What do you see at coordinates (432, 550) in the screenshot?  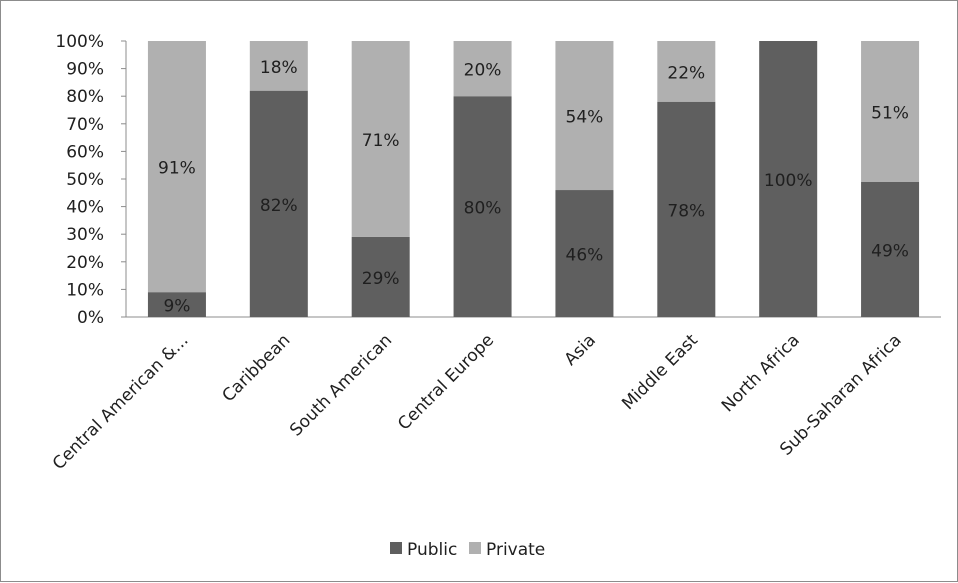 I see `legend-label-public: Public` at bounding box center [432, 550].